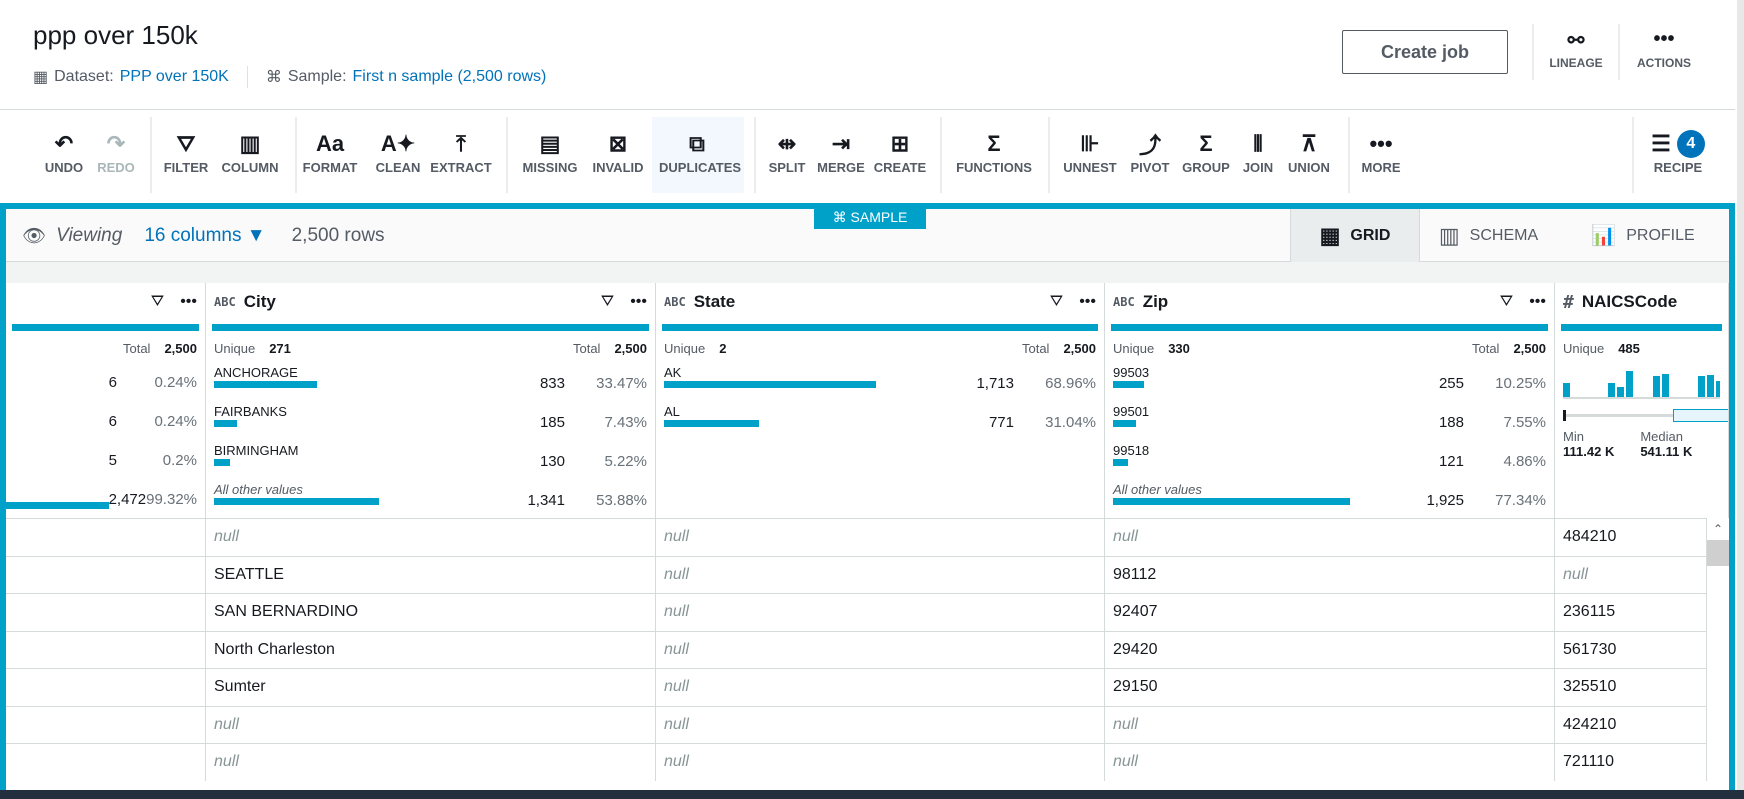 The width and height of the screenshot is (1744, 799). I want to click on value-distribution-row: BIRMINGHAM 130 5.22%, so click(430, 460).